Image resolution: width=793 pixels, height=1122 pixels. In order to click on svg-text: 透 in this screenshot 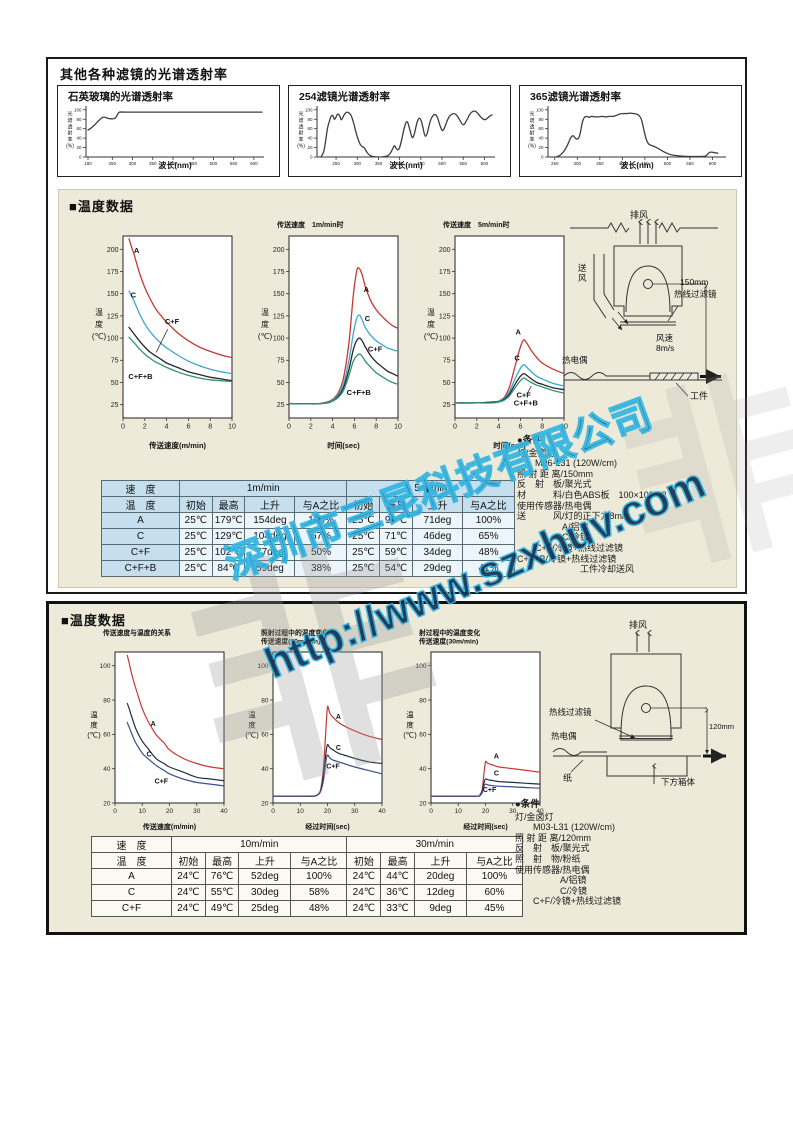, I will do `click(531, 126)`.